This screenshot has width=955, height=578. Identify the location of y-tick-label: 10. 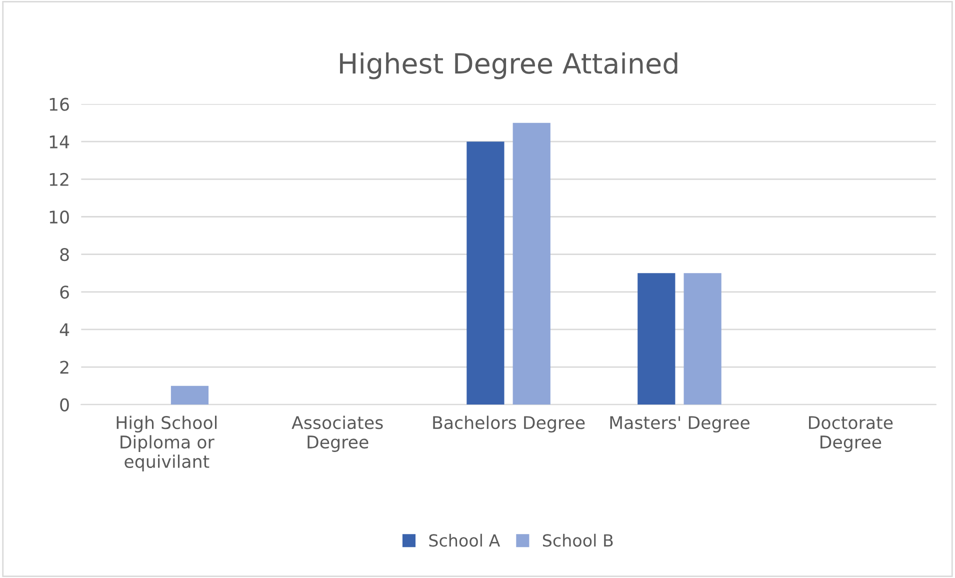
(59, 217).